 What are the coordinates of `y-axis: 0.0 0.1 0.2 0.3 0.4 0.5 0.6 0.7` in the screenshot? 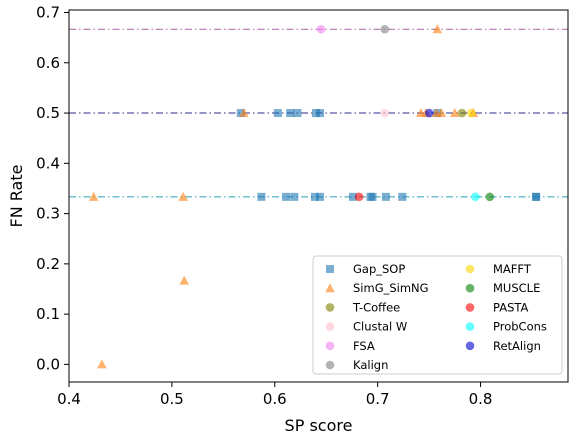 It's located at (52, 188).